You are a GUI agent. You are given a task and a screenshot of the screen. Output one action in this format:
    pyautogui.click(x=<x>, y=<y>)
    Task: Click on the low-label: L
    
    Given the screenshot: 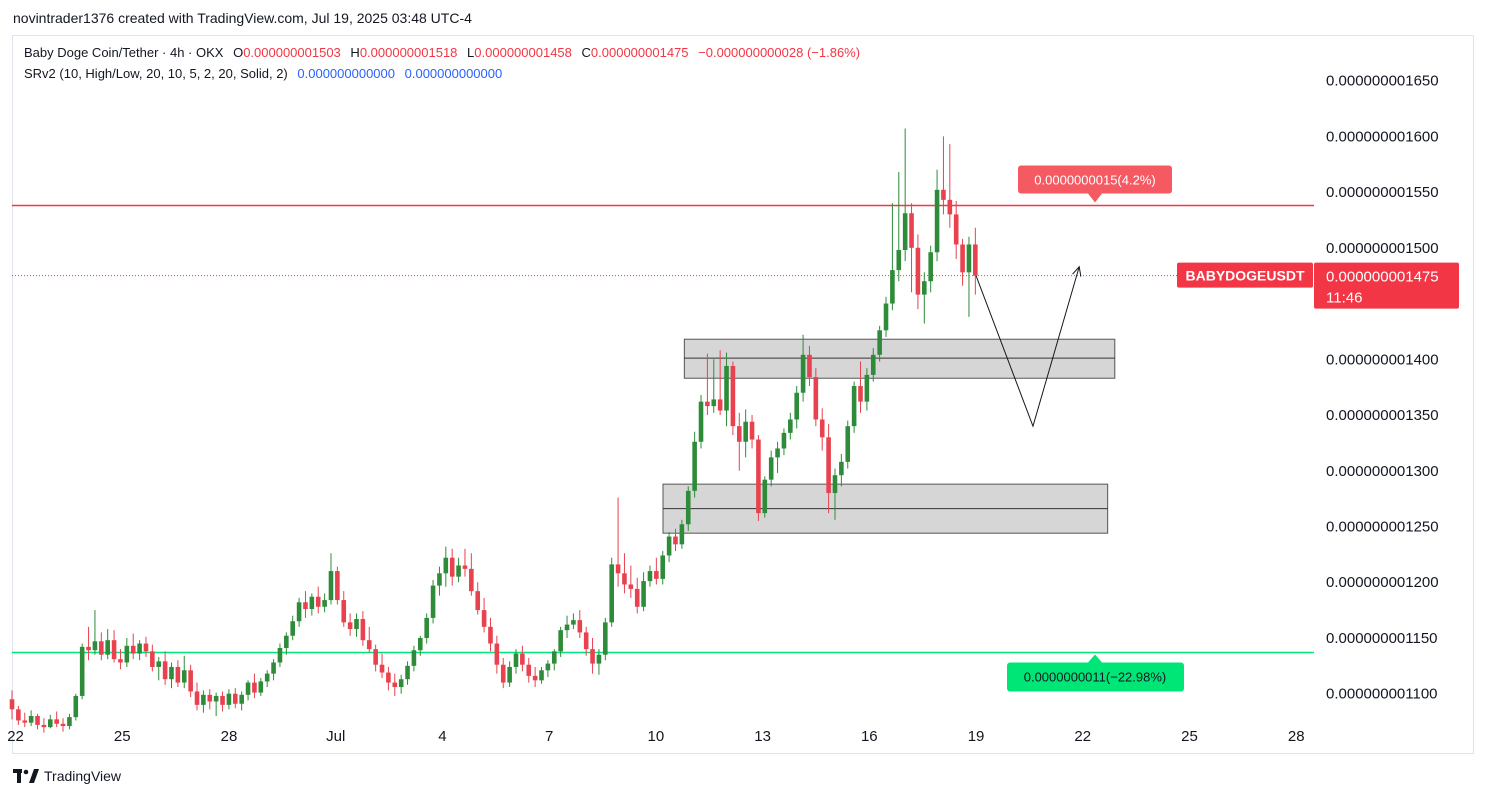 What is the action you would take?
    pyautogui.click(x=471, y=52)
    